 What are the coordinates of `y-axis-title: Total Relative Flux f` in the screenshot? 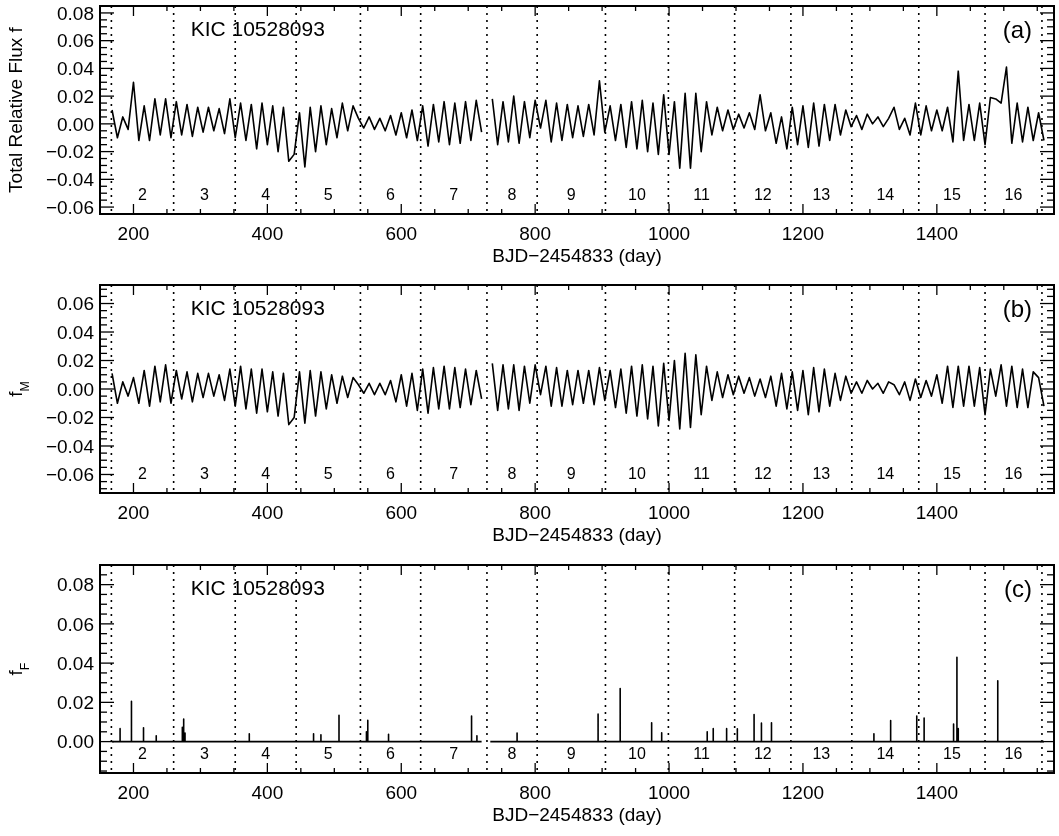 It's located at (15, 109).